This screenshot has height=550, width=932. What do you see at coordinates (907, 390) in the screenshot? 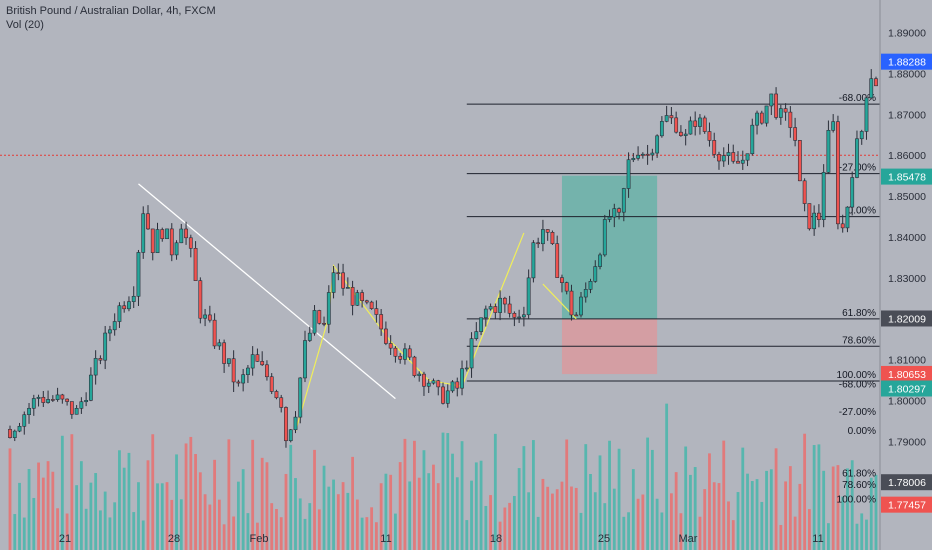
I see `price-tag-label: 1.80297` at bounding box center [907, 390].